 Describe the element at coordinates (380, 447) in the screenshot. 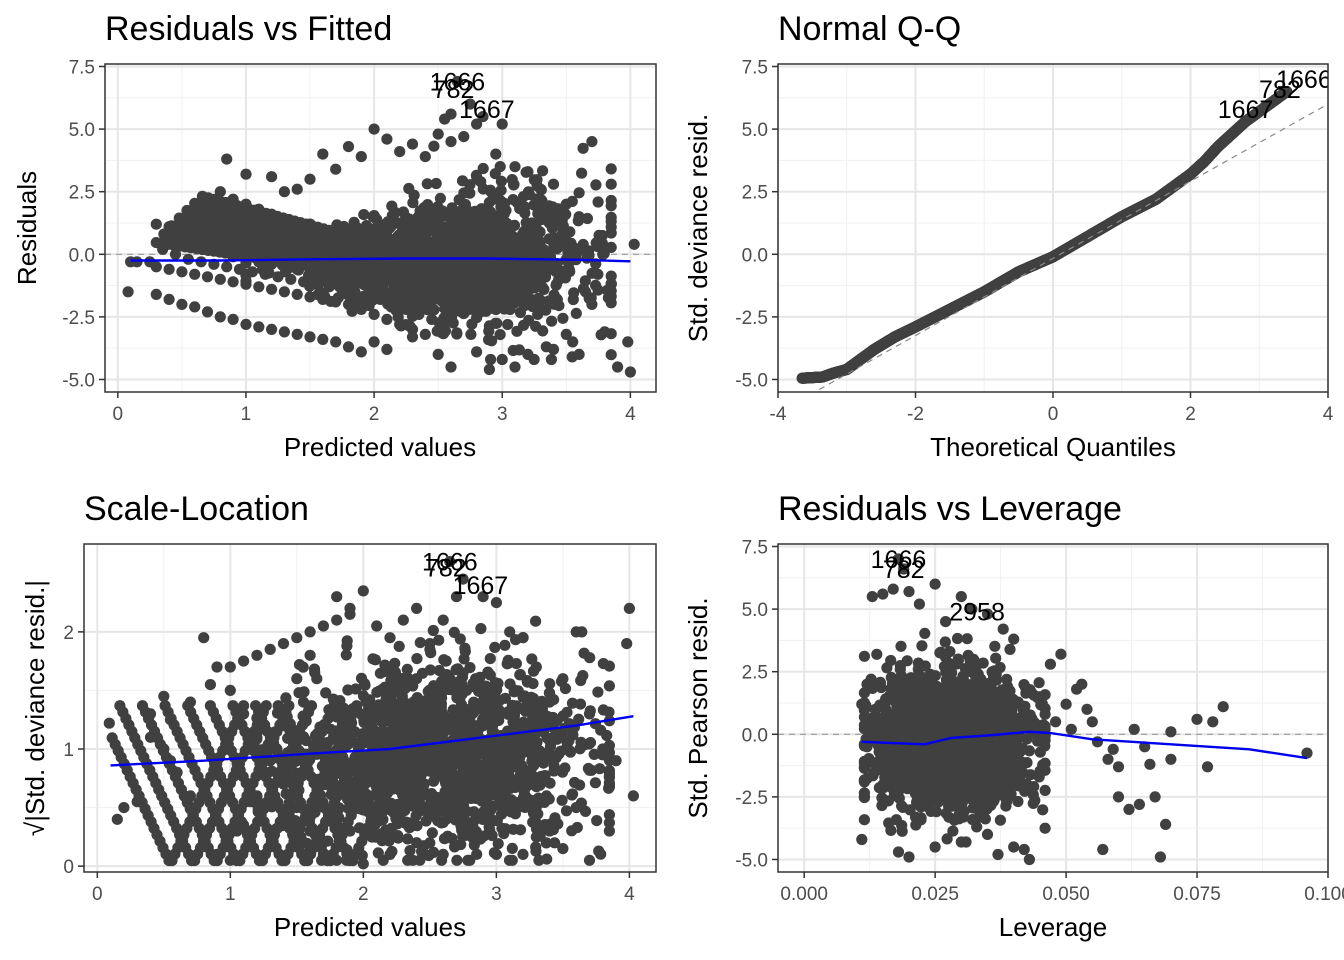

I see `x-axis-label: Predicted values` at that location.